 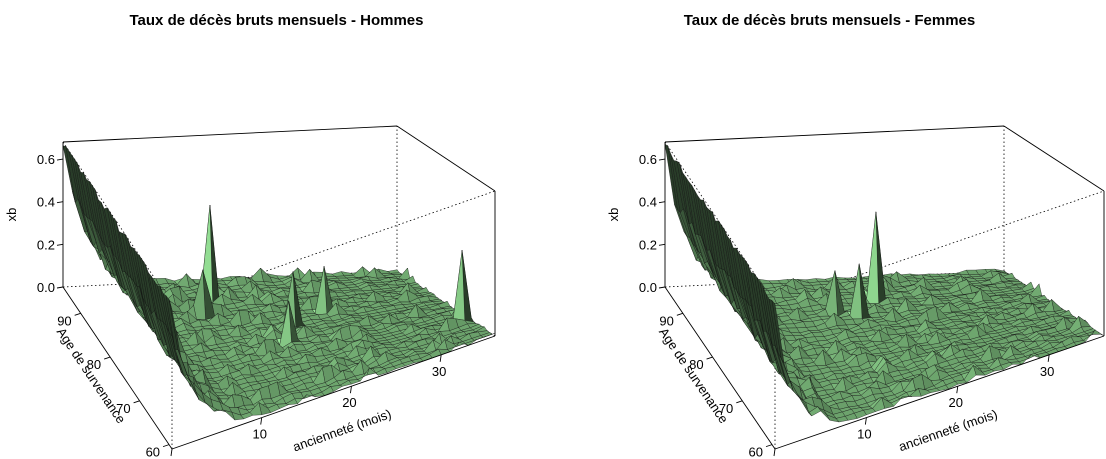 What do you see at coordinates (829, 20) in the screenshot?
I see `chart-title: Taux de décès bruts mensuels - Femmes` at bounding box center [829, 20].